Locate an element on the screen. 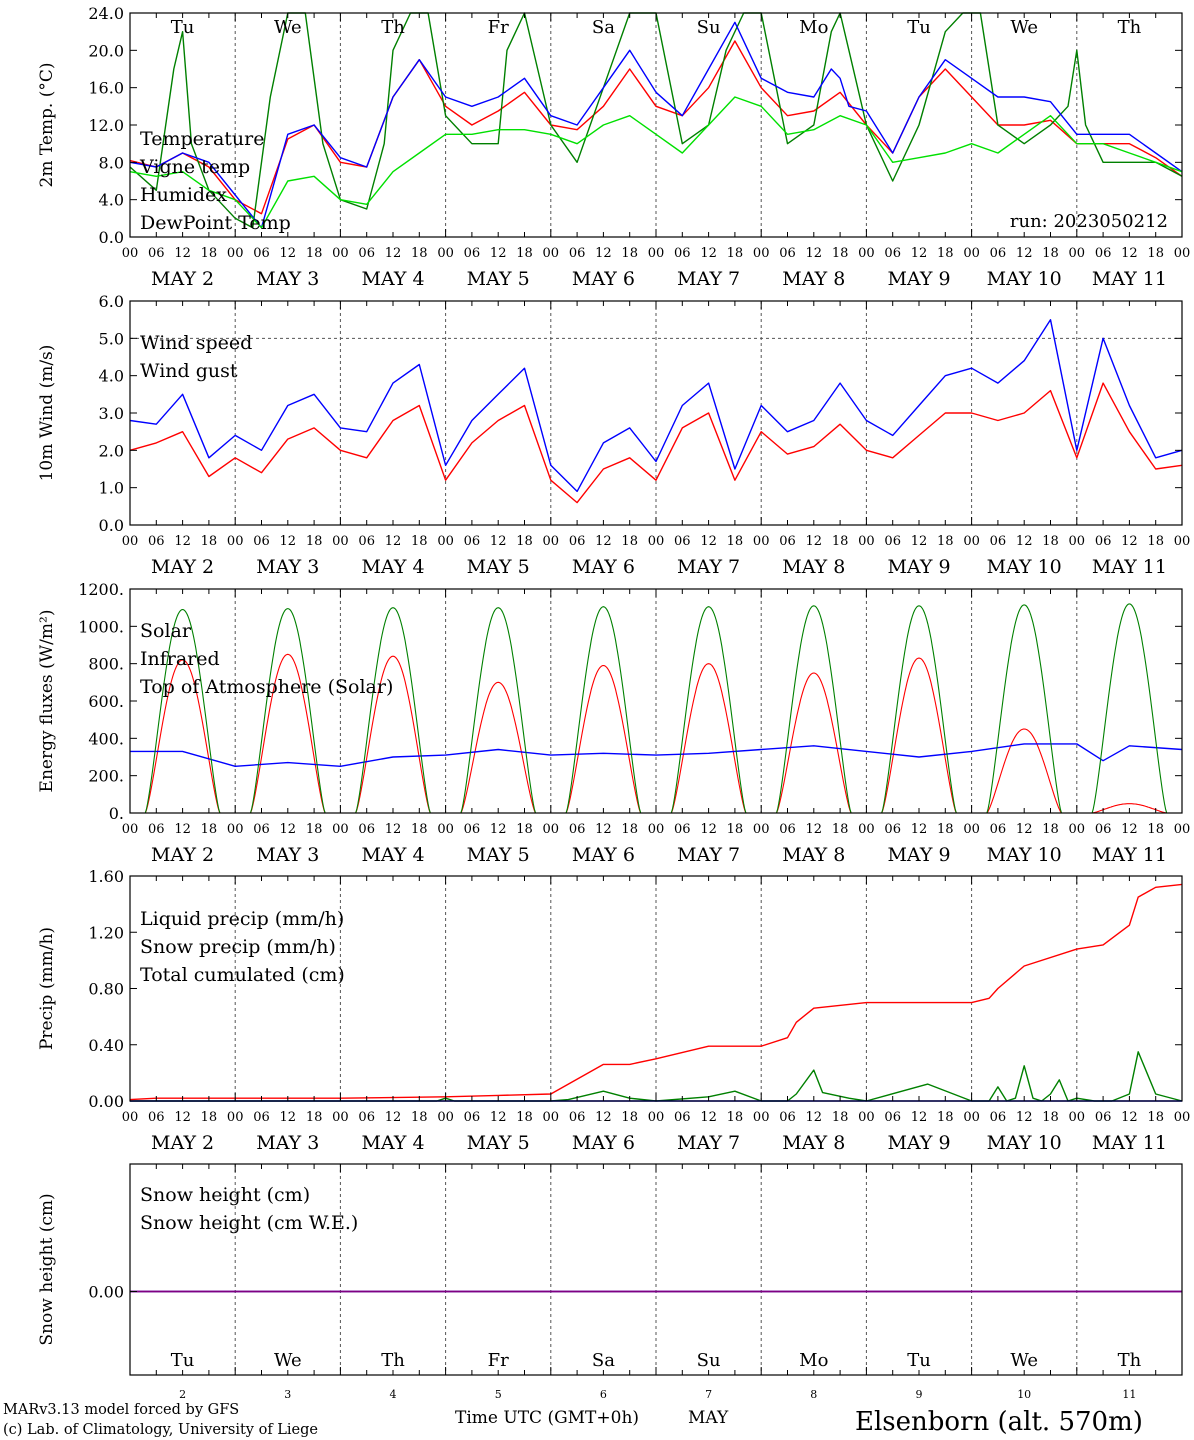 The image size is (1194, 1440). y-tick-label: 400. is located at coordinates (106, 738).